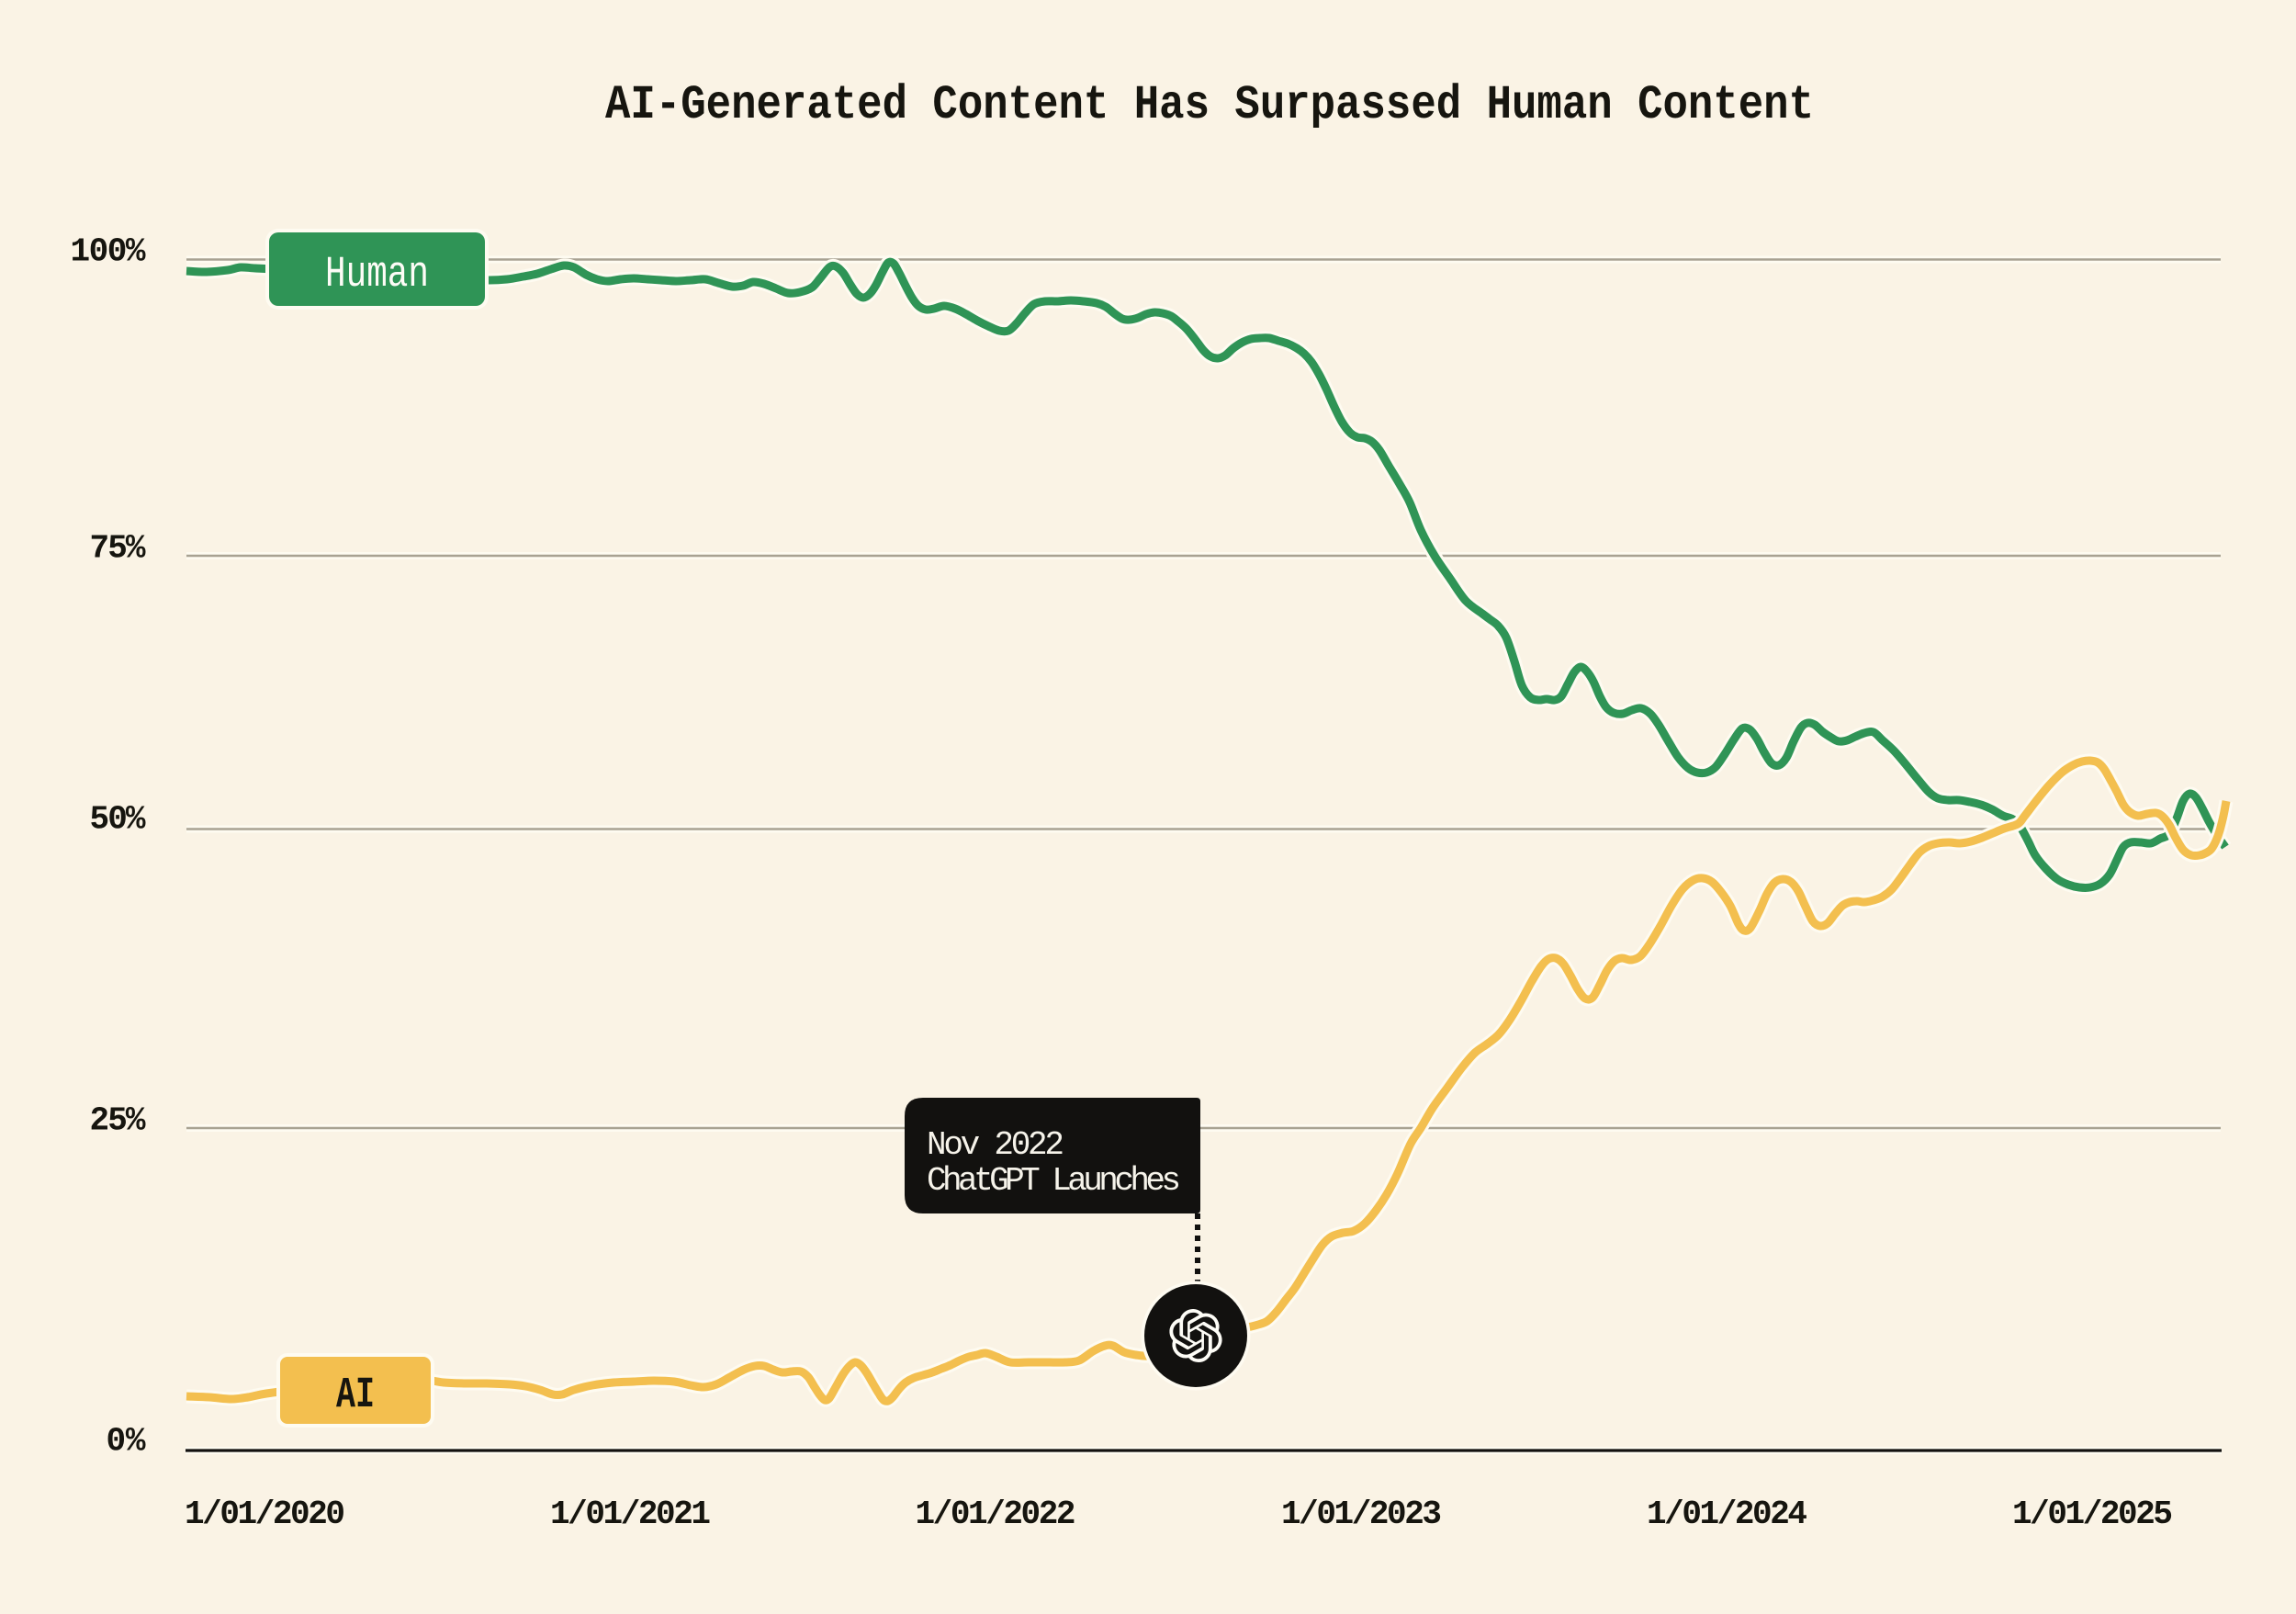 This screenshot has width=2296, height=1614. Describe the element at coordinates (377, 275) in the screenshot. I see `svg-text: Human` at that location.